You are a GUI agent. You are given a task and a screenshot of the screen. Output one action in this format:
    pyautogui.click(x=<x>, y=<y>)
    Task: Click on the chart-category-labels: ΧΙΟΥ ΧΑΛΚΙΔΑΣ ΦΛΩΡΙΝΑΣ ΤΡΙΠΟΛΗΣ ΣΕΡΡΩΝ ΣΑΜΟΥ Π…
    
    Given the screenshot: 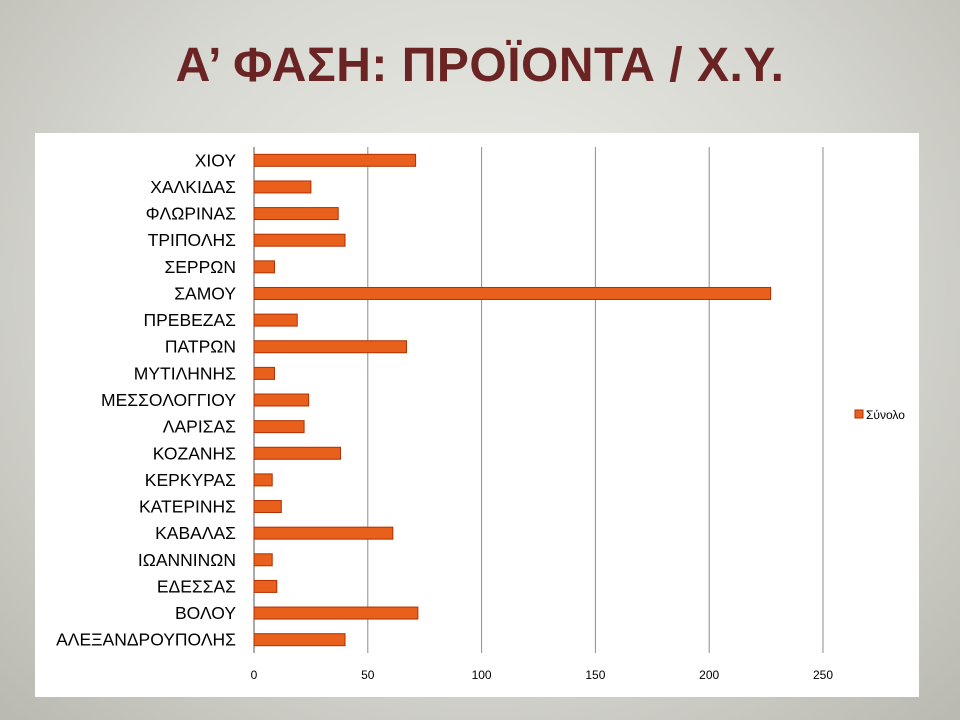 What is the action you would take?
    pyautogui.click(x=146, y=399)
    